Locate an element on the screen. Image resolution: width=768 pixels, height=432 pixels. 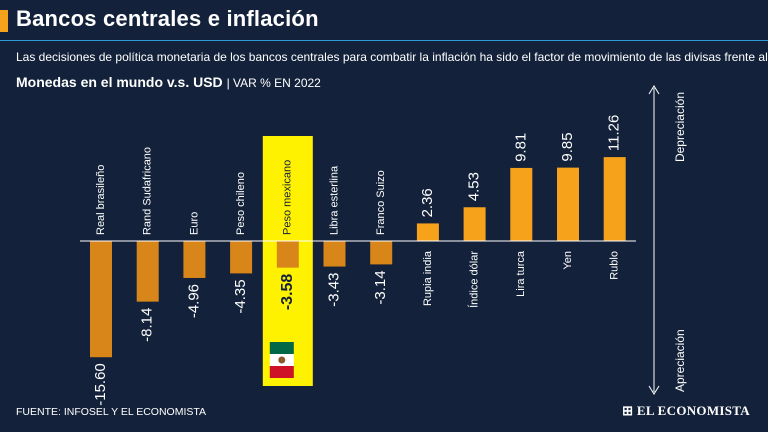
value-label: -3.58 is located at coordinates (287, 292).